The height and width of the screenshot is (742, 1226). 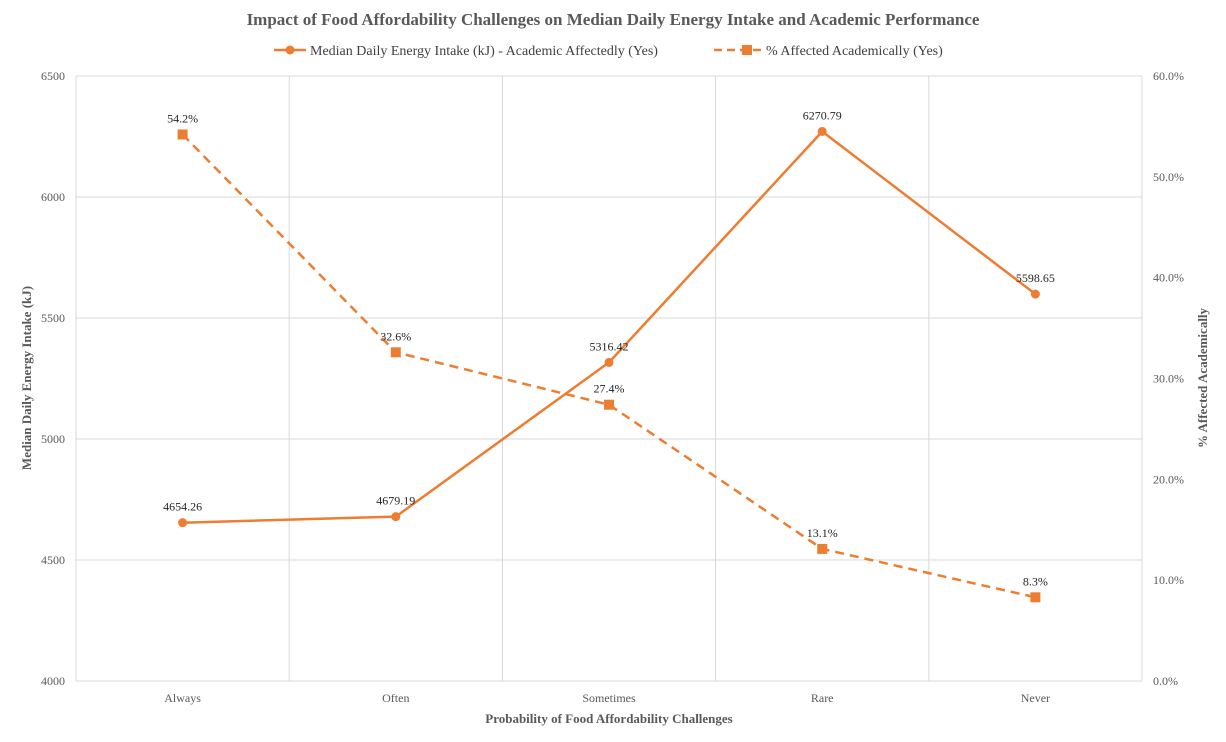 I want to click on data-label-energy: 5316.42, so click(x=609, y=346).